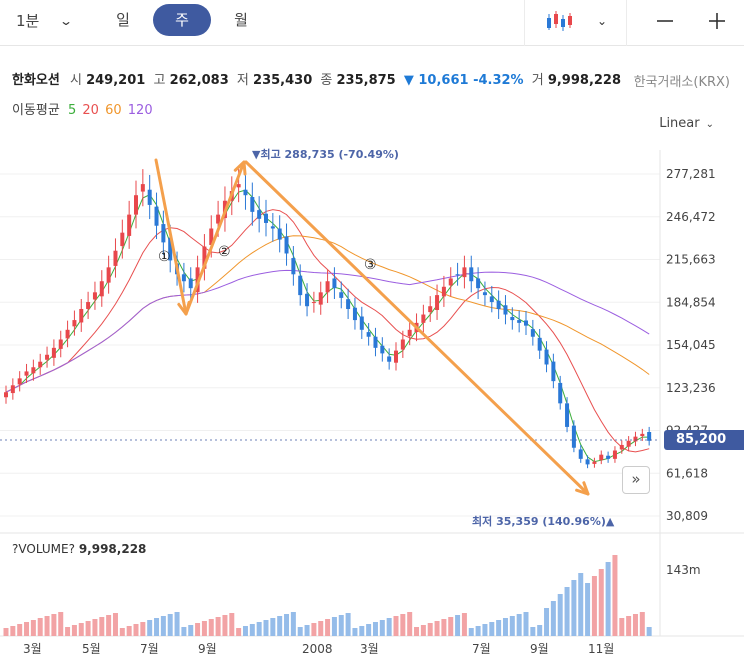 This screenshot has width=744, height=665. What do you see at coordinates (91, 649) in the screenshot?
I see `x-tick-label: 5월` at bounding box center [91, 649].